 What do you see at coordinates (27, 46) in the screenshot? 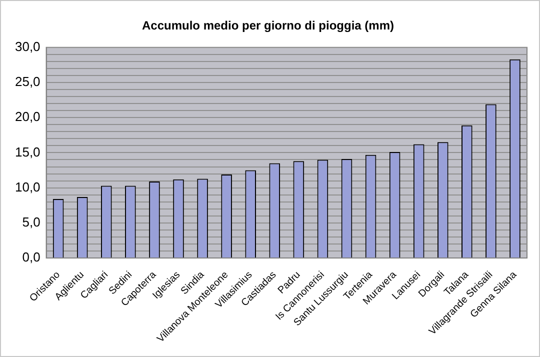
I see `y-tick-label: 30,0` at bounding box center [27, 46].